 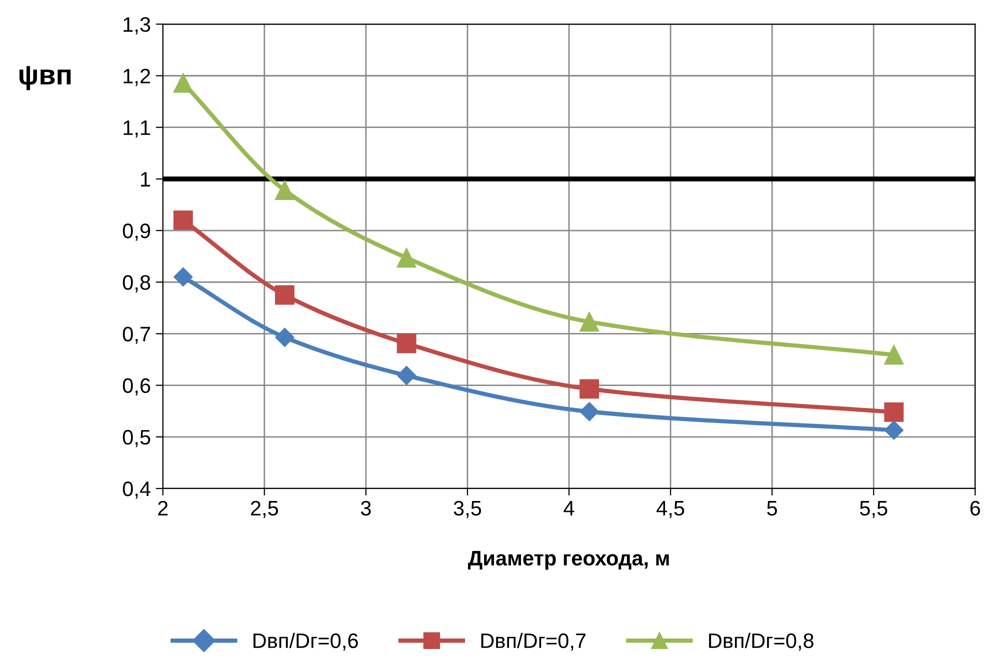 I want to click on x-tick-label: 2,5, so click(x=264, y=509).